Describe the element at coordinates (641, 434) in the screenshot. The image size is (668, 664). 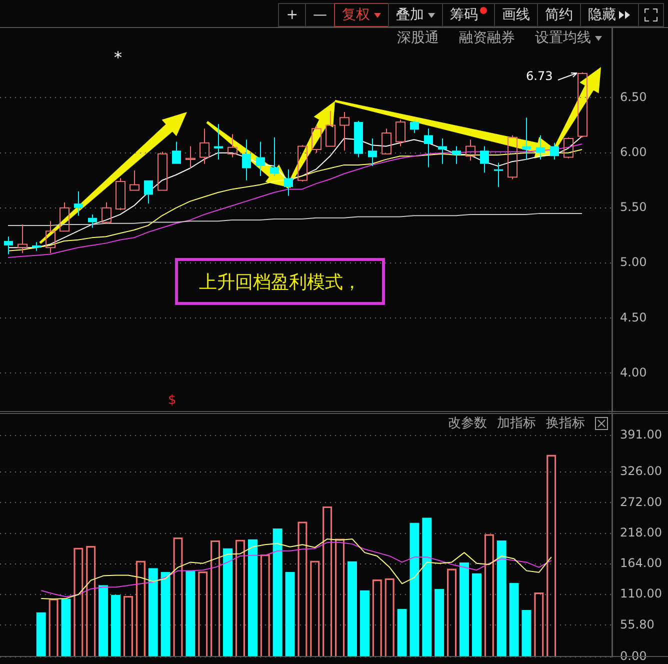
I see `y-tick-label: 391.00` at that location.